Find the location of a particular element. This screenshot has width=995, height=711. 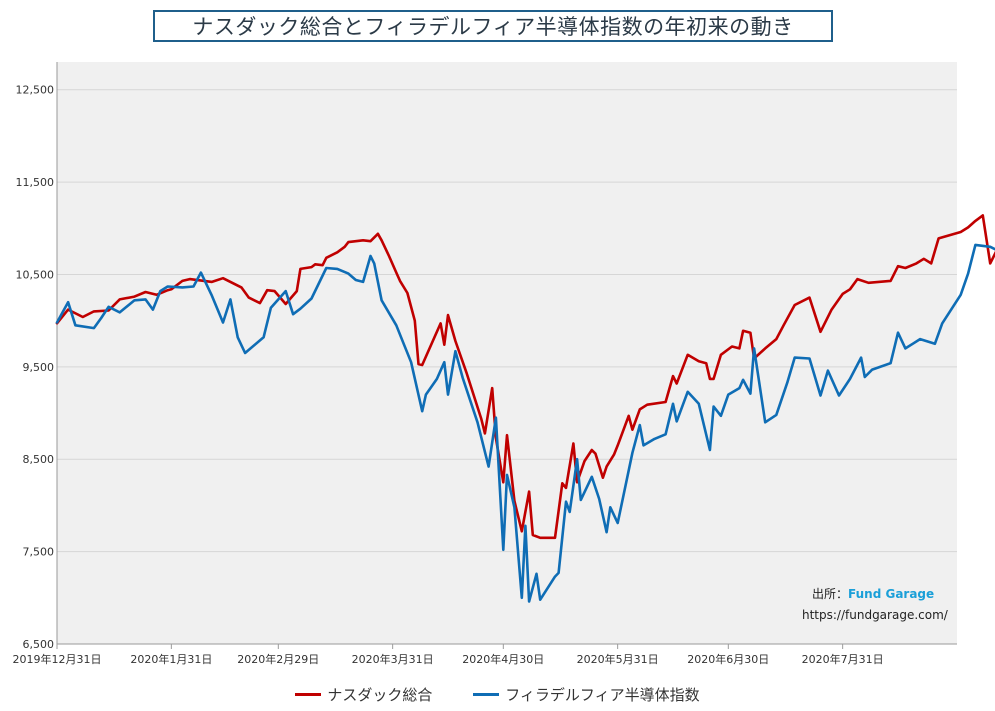

legend-label-nasdaq: ナスダック総合 is located at coordinates (380, 695).